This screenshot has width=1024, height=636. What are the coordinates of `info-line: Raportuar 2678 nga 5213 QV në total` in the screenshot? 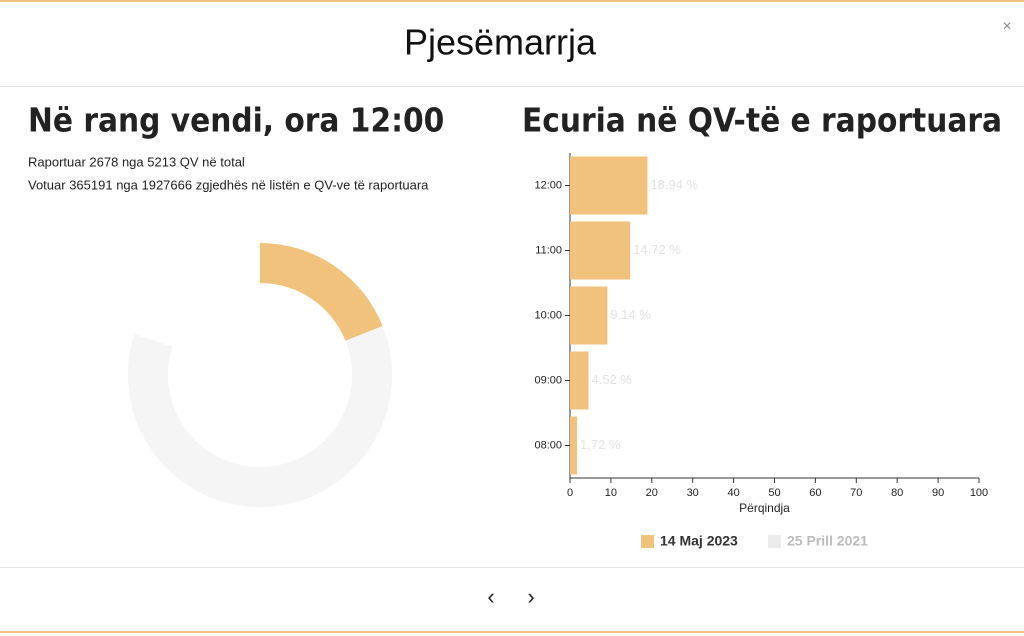 It's located at (136, 161).